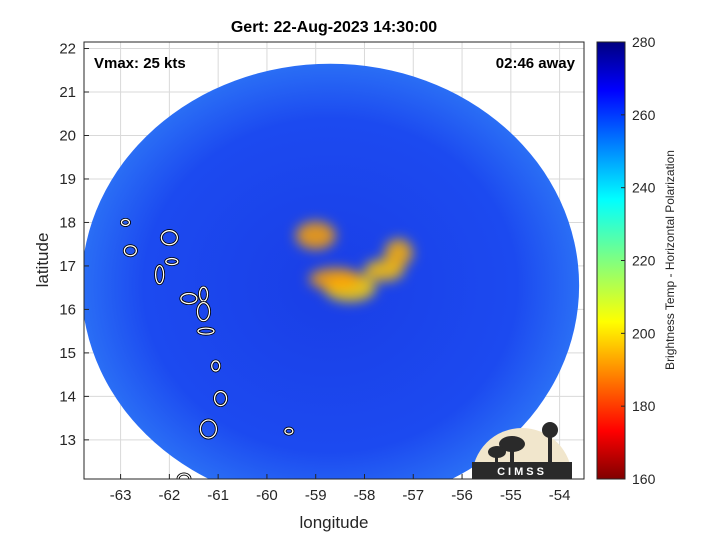 This screenshot has height=540, width=720. Describe the element at coordinates (67, 49) in the screenshot. I see `y-tick-label: 22` at that location.